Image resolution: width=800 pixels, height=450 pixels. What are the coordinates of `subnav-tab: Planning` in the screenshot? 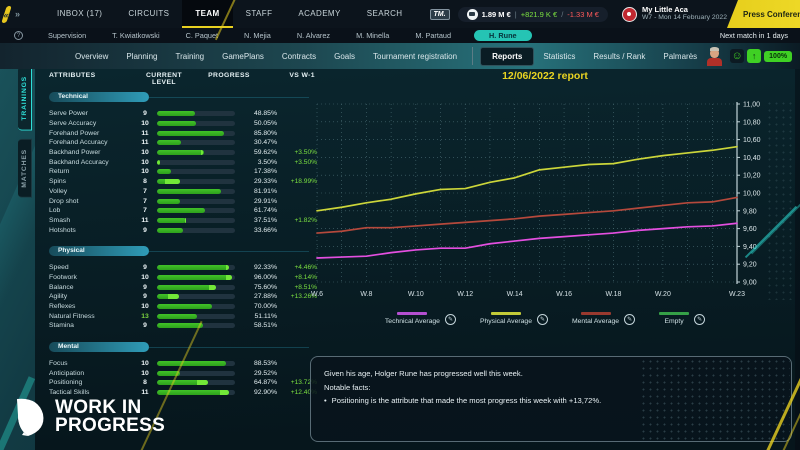 It's located at (142, 56).